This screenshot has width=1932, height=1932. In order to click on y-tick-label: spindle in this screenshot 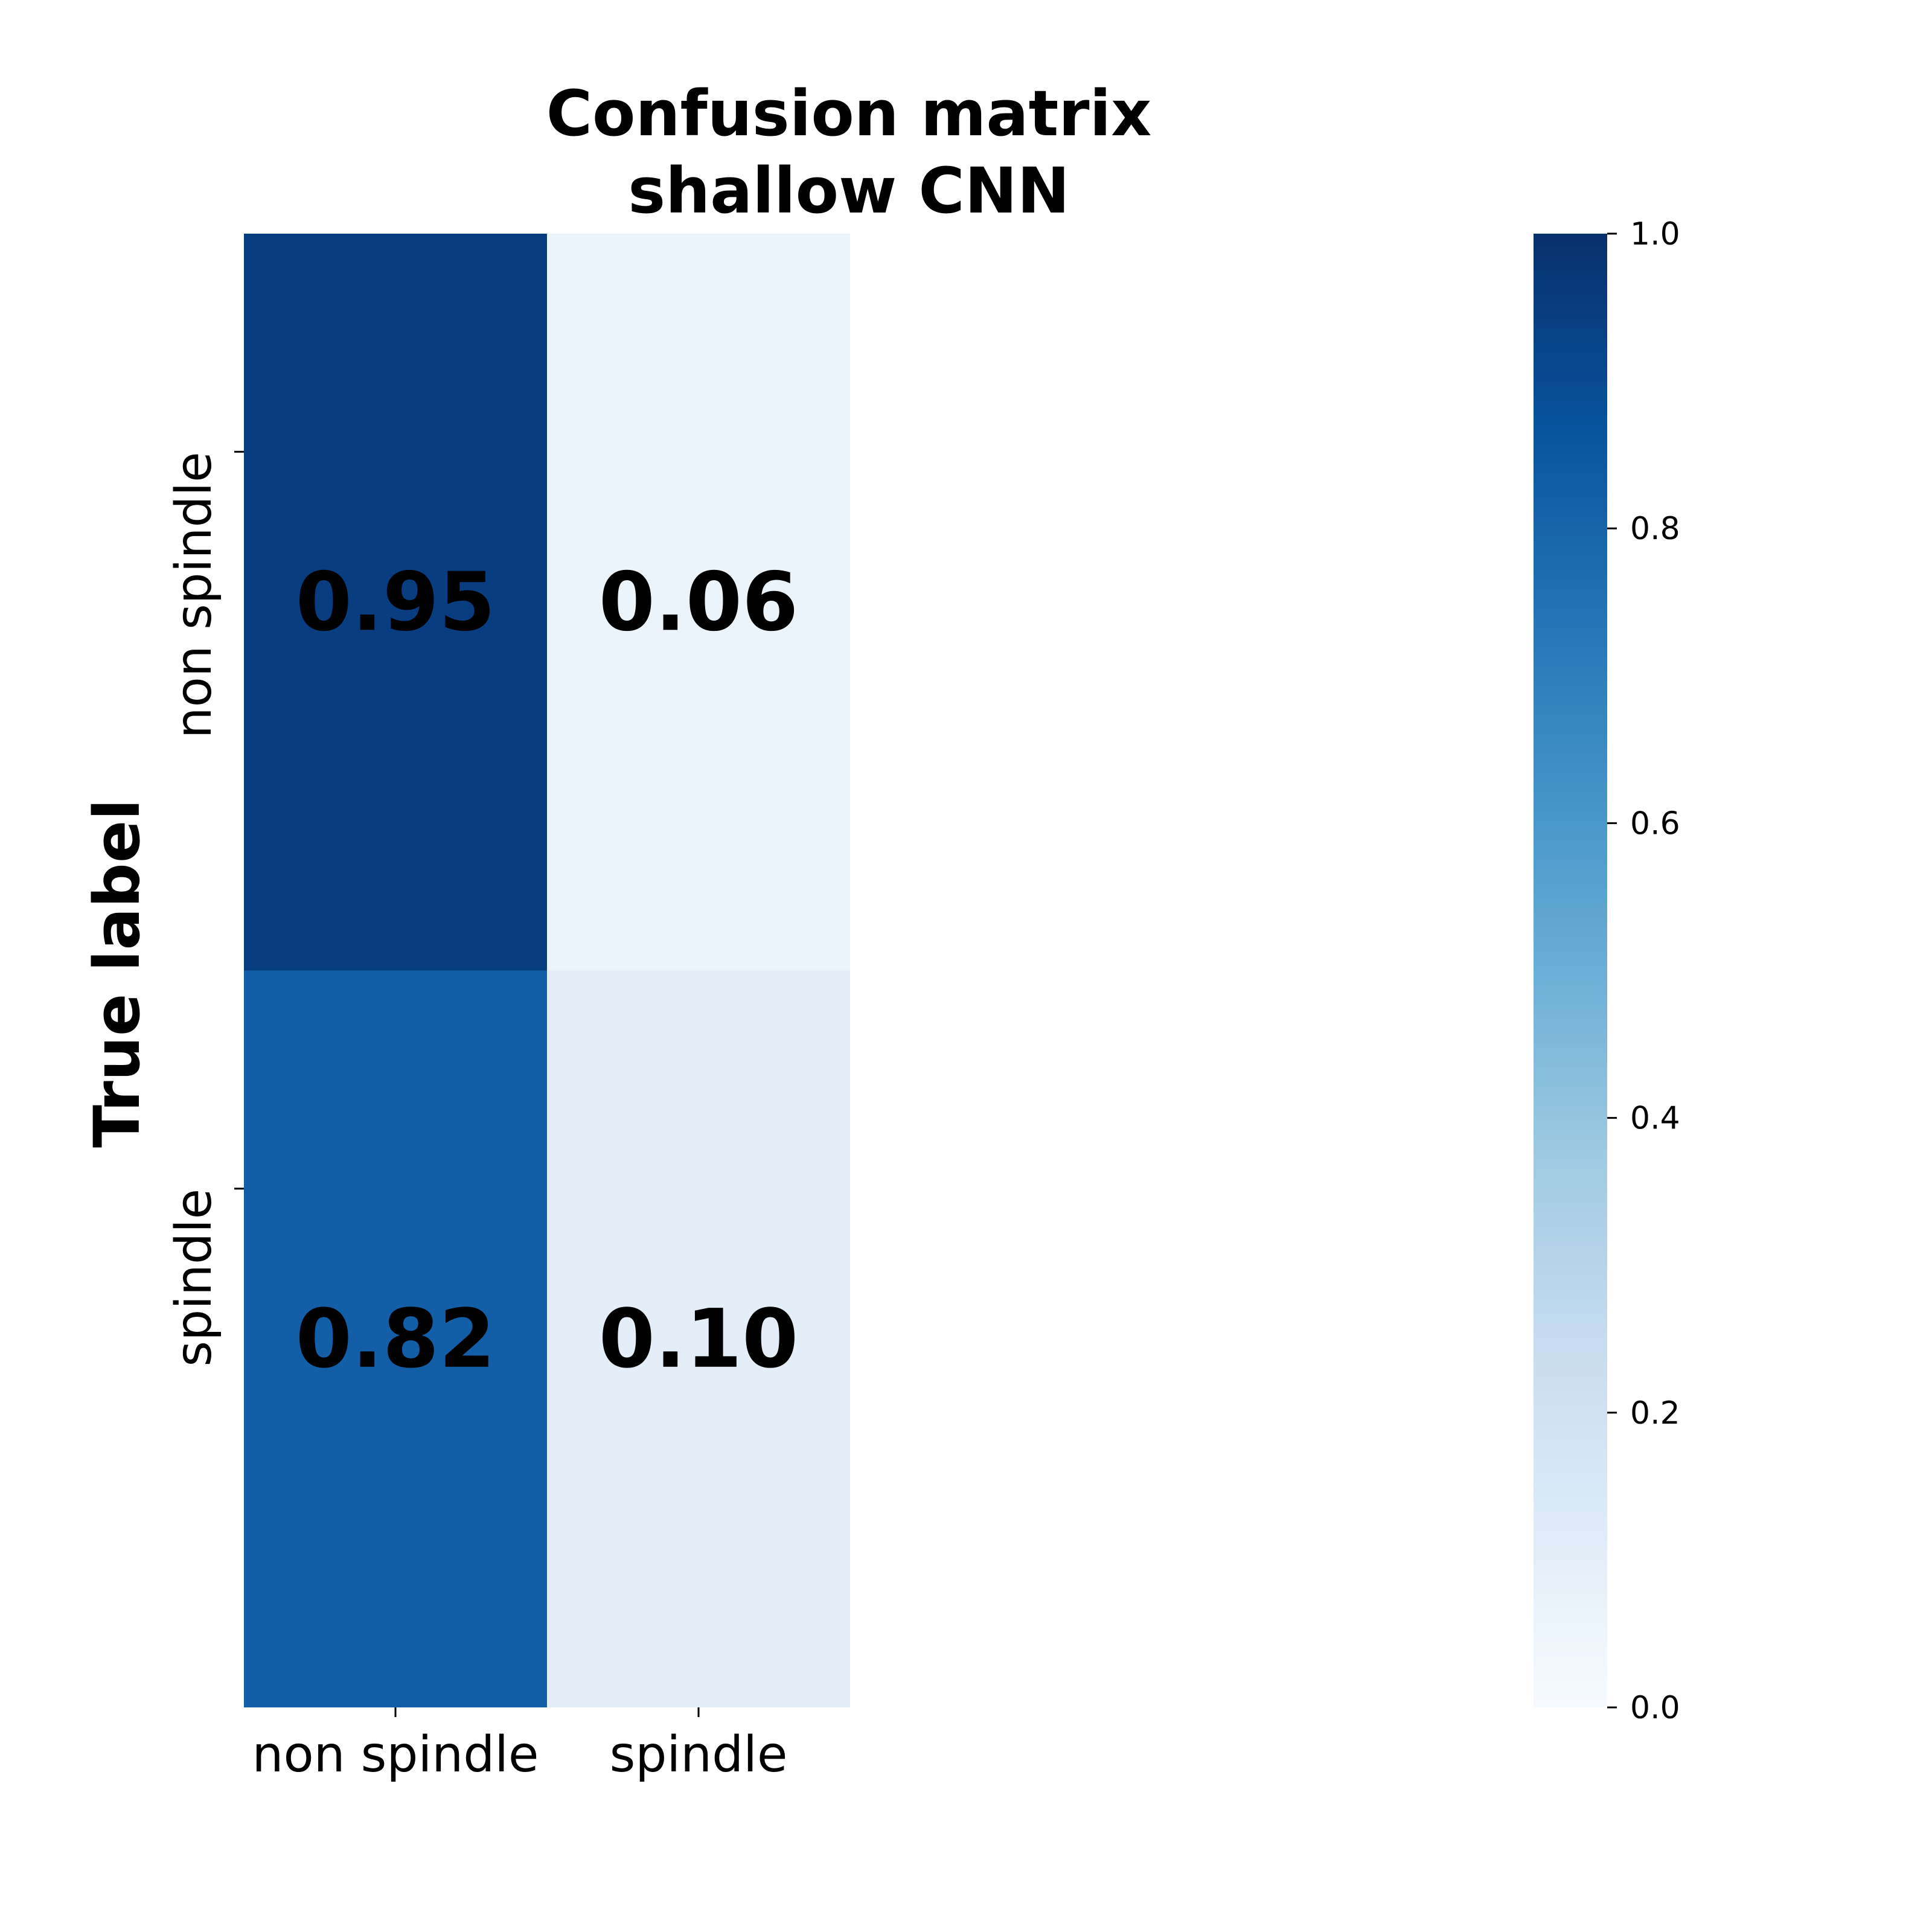, I will do `click(194, 1278)`.